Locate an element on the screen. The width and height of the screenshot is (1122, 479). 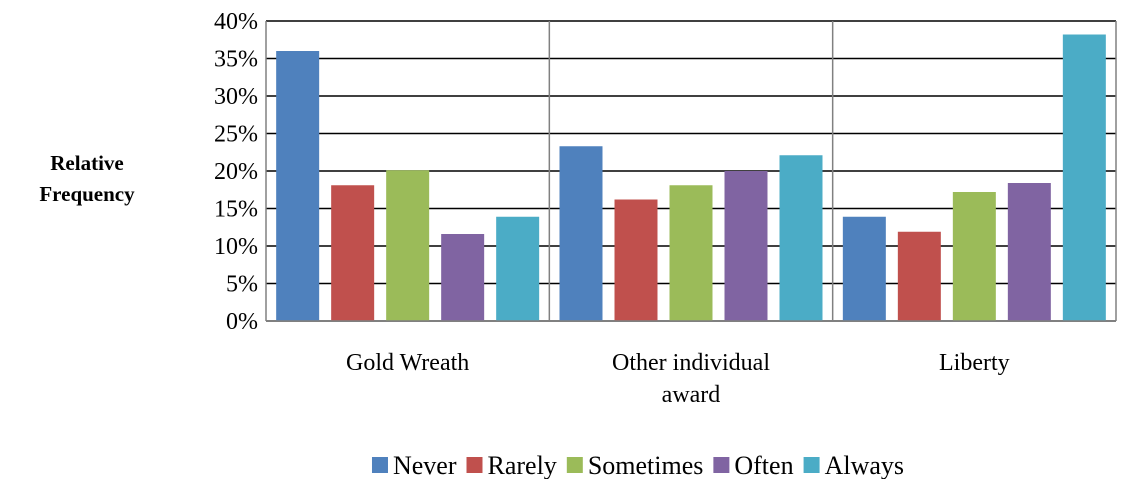
y-tick-label: 15% is located at coordinates (236, 210).